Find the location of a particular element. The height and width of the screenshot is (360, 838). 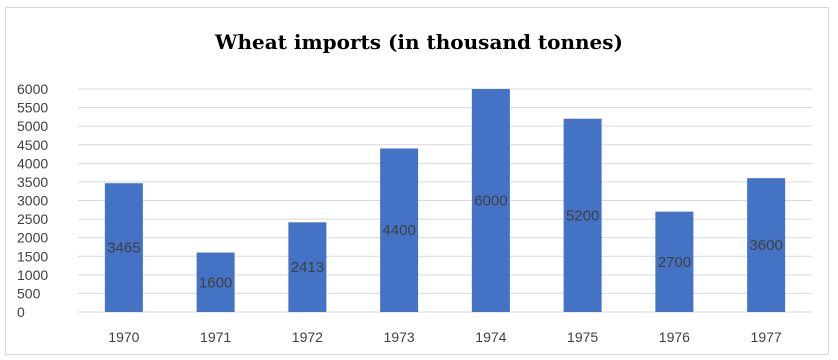

data-label: 4400 is located at coordinates (398, 230).